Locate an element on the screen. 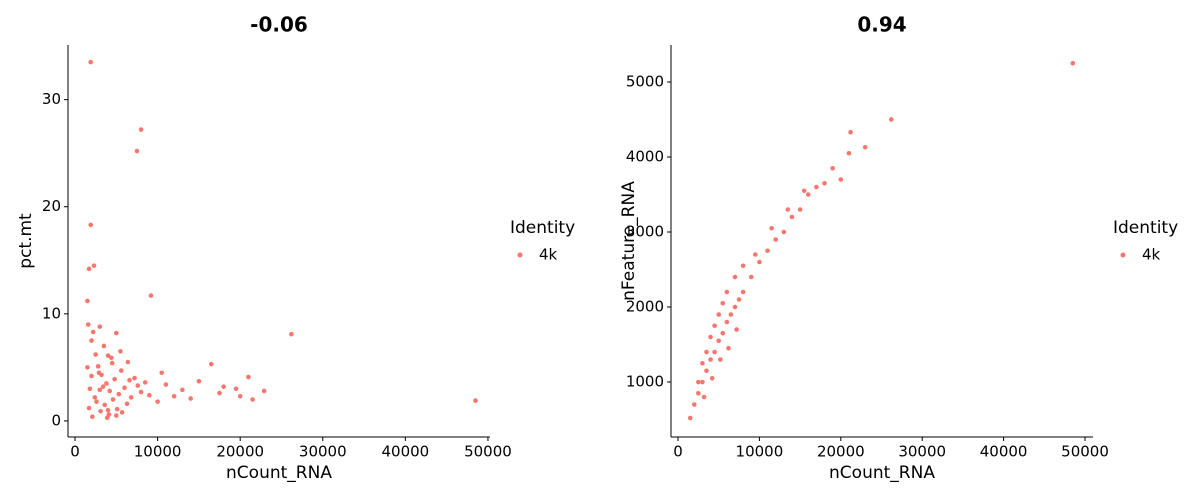 The image size is (1200, 504). legend-title: Identity is located at coordinates (1145, 228).